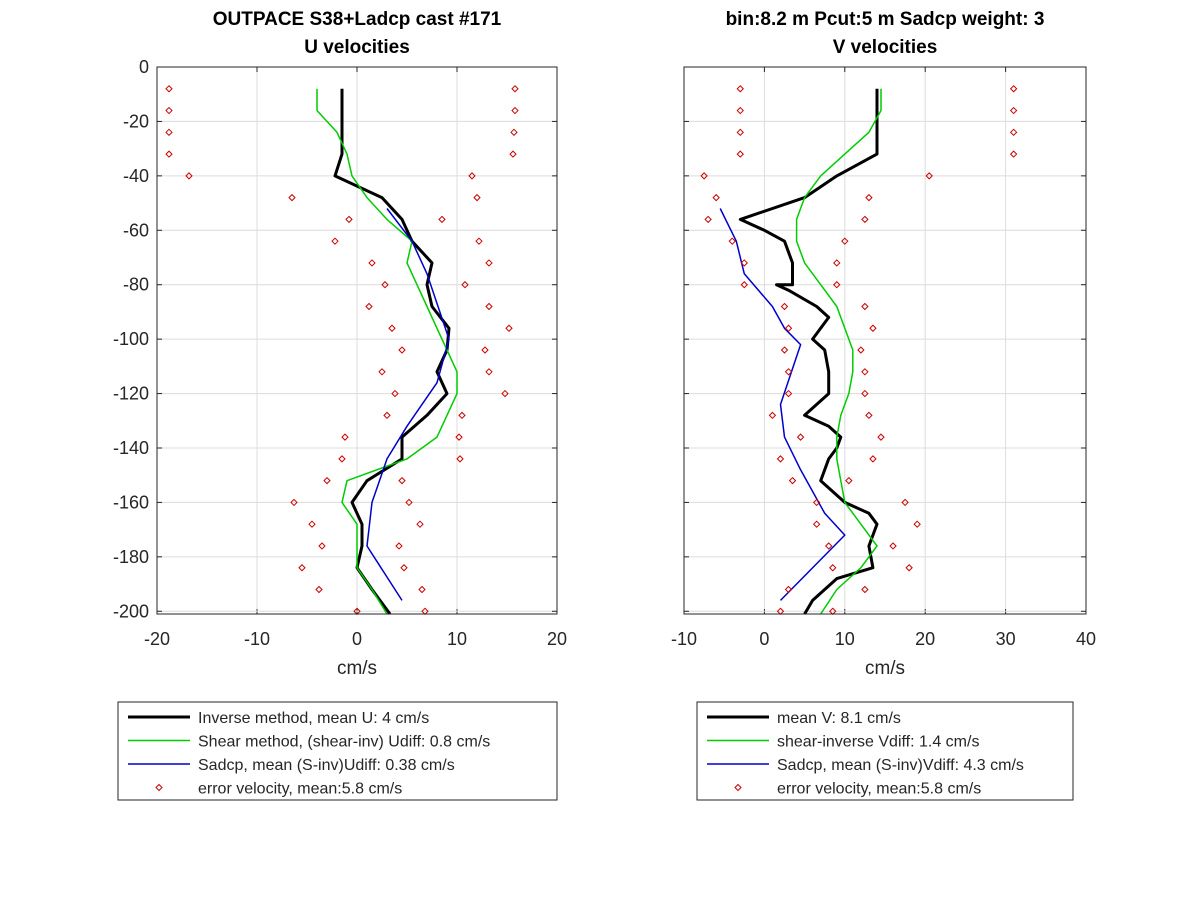 This screenshot has width=1200, height=900. What do you see at coordinates (885, 19) in the screenshot?
I see `right-chart-title: bin:8.2 m Pcut:5 m Sadcp weight: 3` at bounding box center [885, 19].